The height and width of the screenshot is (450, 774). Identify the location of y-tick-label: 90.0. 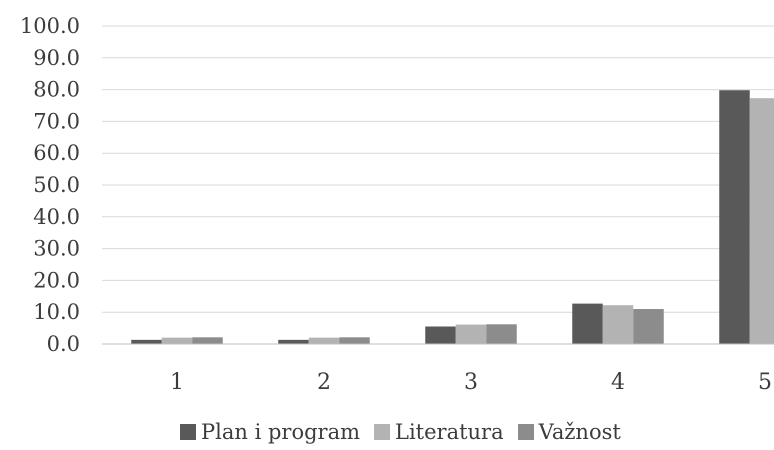
(56, 58).